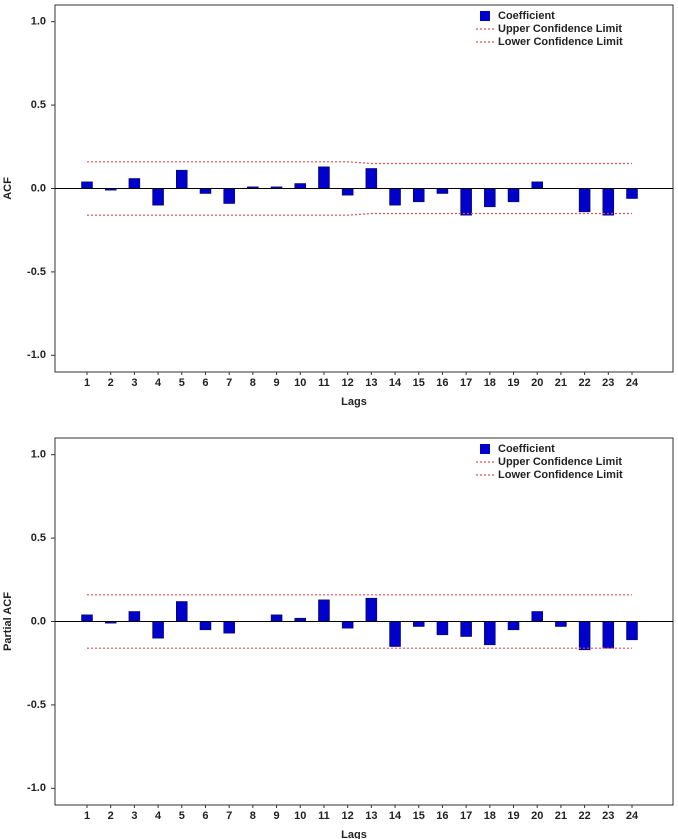 The width and height of the screenshot is (678, 839). I want to click on x-tick-label: 15, so click(419, 383).